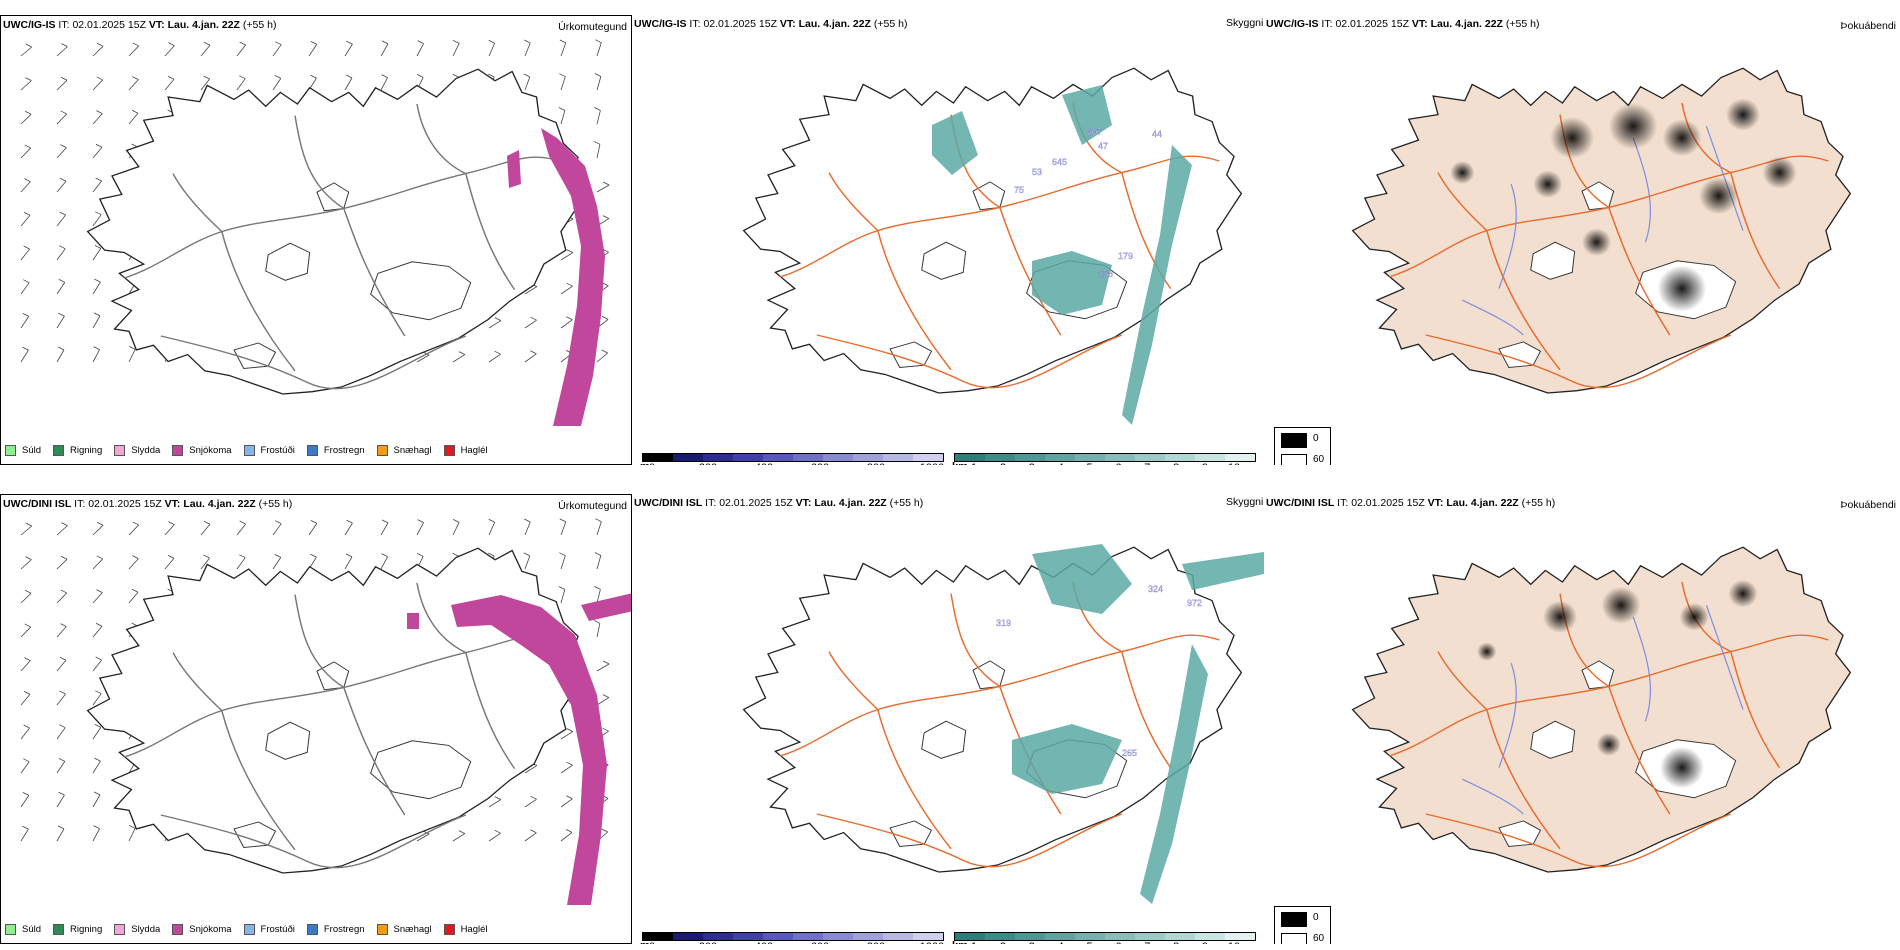  What do you see at coordinates (1003, 942) in the screenshot?
I see `colorbar-tick-label: 2` at bounding box center [1003, 942].